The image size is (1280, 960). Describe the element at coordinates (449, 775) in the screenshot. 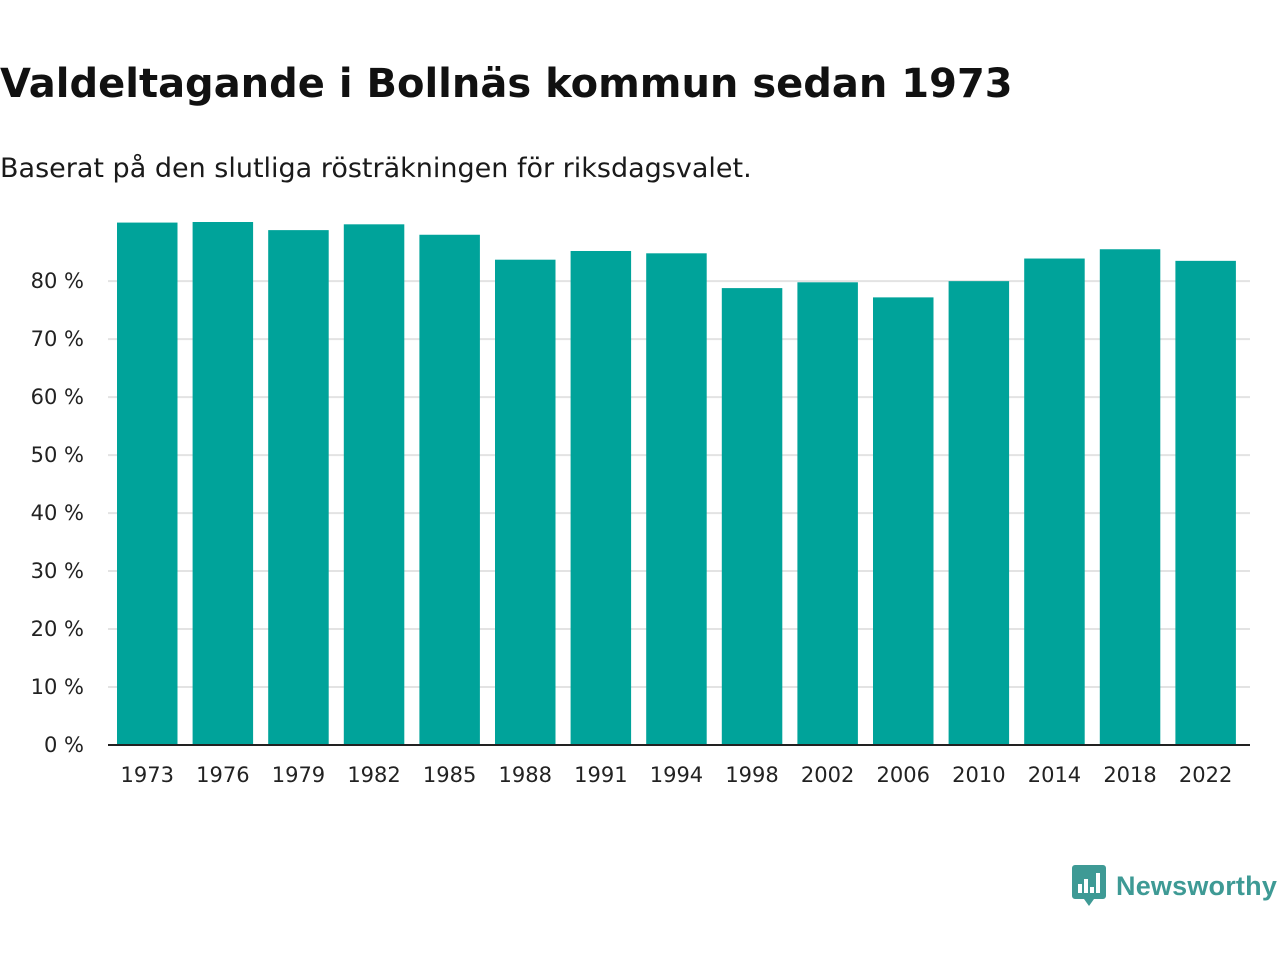

I see `x-tick-label: 1985` at that location.